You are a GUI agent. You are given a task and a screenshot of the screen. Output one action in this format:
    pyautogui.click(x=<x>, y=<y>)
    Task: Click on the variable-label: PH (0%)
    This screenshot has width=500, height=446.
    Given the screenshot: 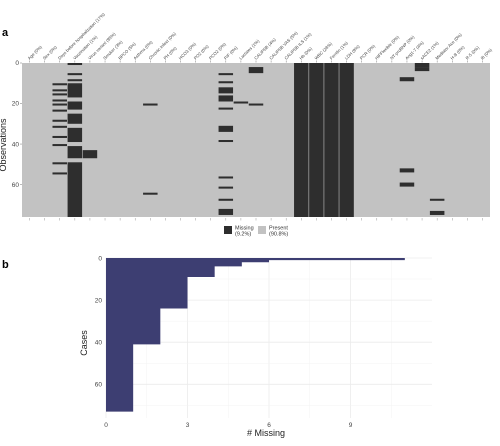 What is the action you would take?
    pyautogui.click(x=170, y=52)
    